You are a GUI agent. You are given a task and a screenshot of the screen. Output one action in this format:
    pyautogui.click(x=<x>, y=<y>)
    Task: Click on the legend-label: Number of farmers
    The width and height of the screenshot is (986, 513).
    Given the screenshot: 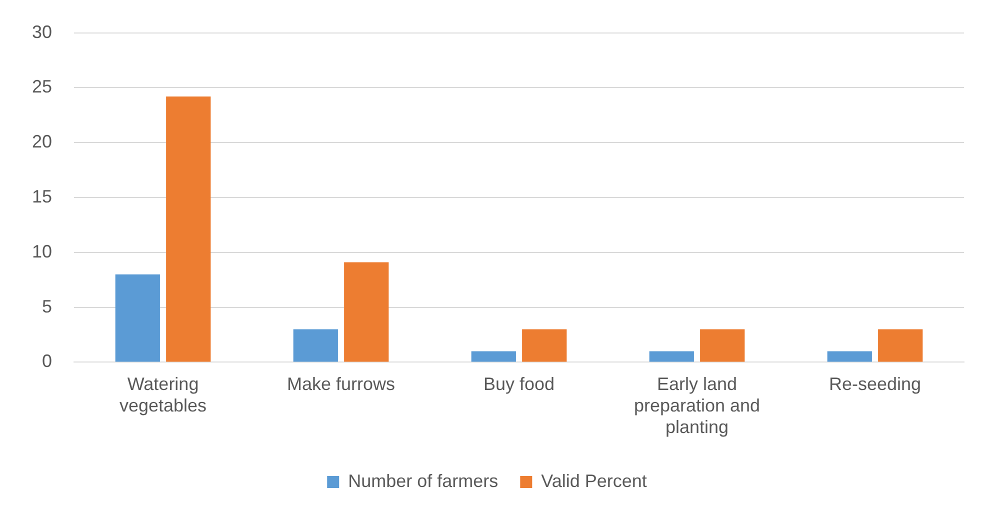 What is the action you would take?
    pyautogui.click(x=423, y=480)
    